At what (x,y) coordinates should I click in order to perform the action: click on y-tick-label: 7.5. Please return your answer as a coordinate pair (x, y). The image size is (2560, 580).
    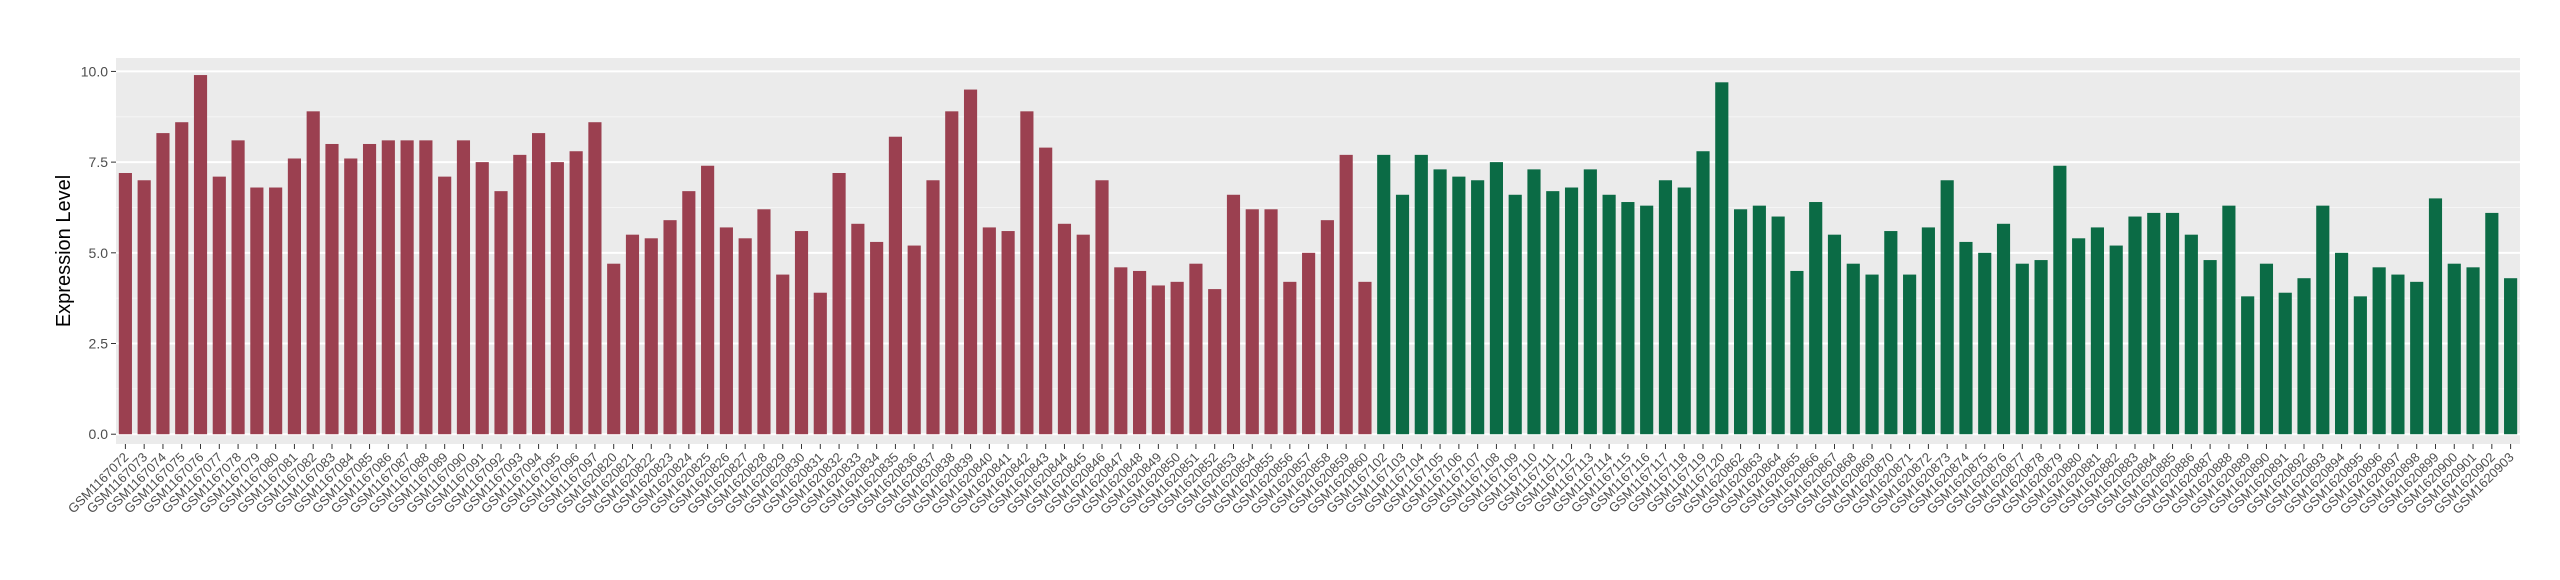
    Looking at the image, I should click on (99, 162).